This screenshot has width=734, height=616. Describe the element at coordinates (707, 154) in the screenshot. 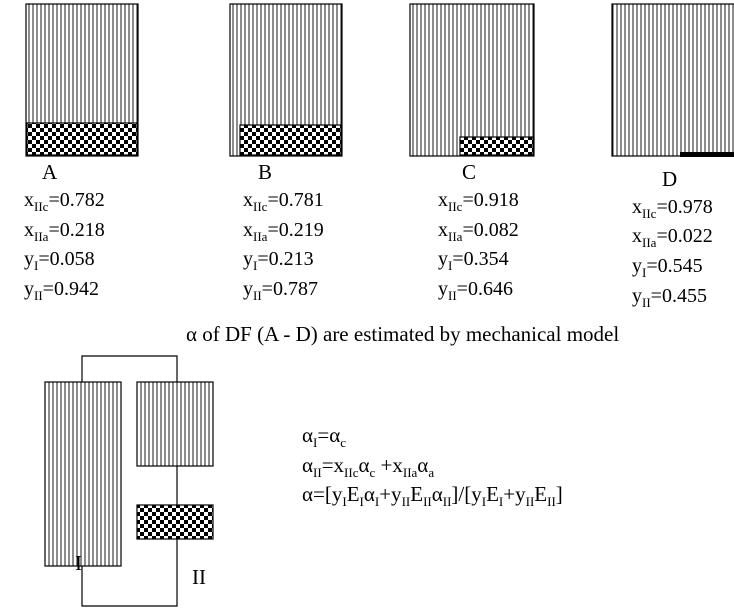

I see `panel-d-thin-layer` at that location.